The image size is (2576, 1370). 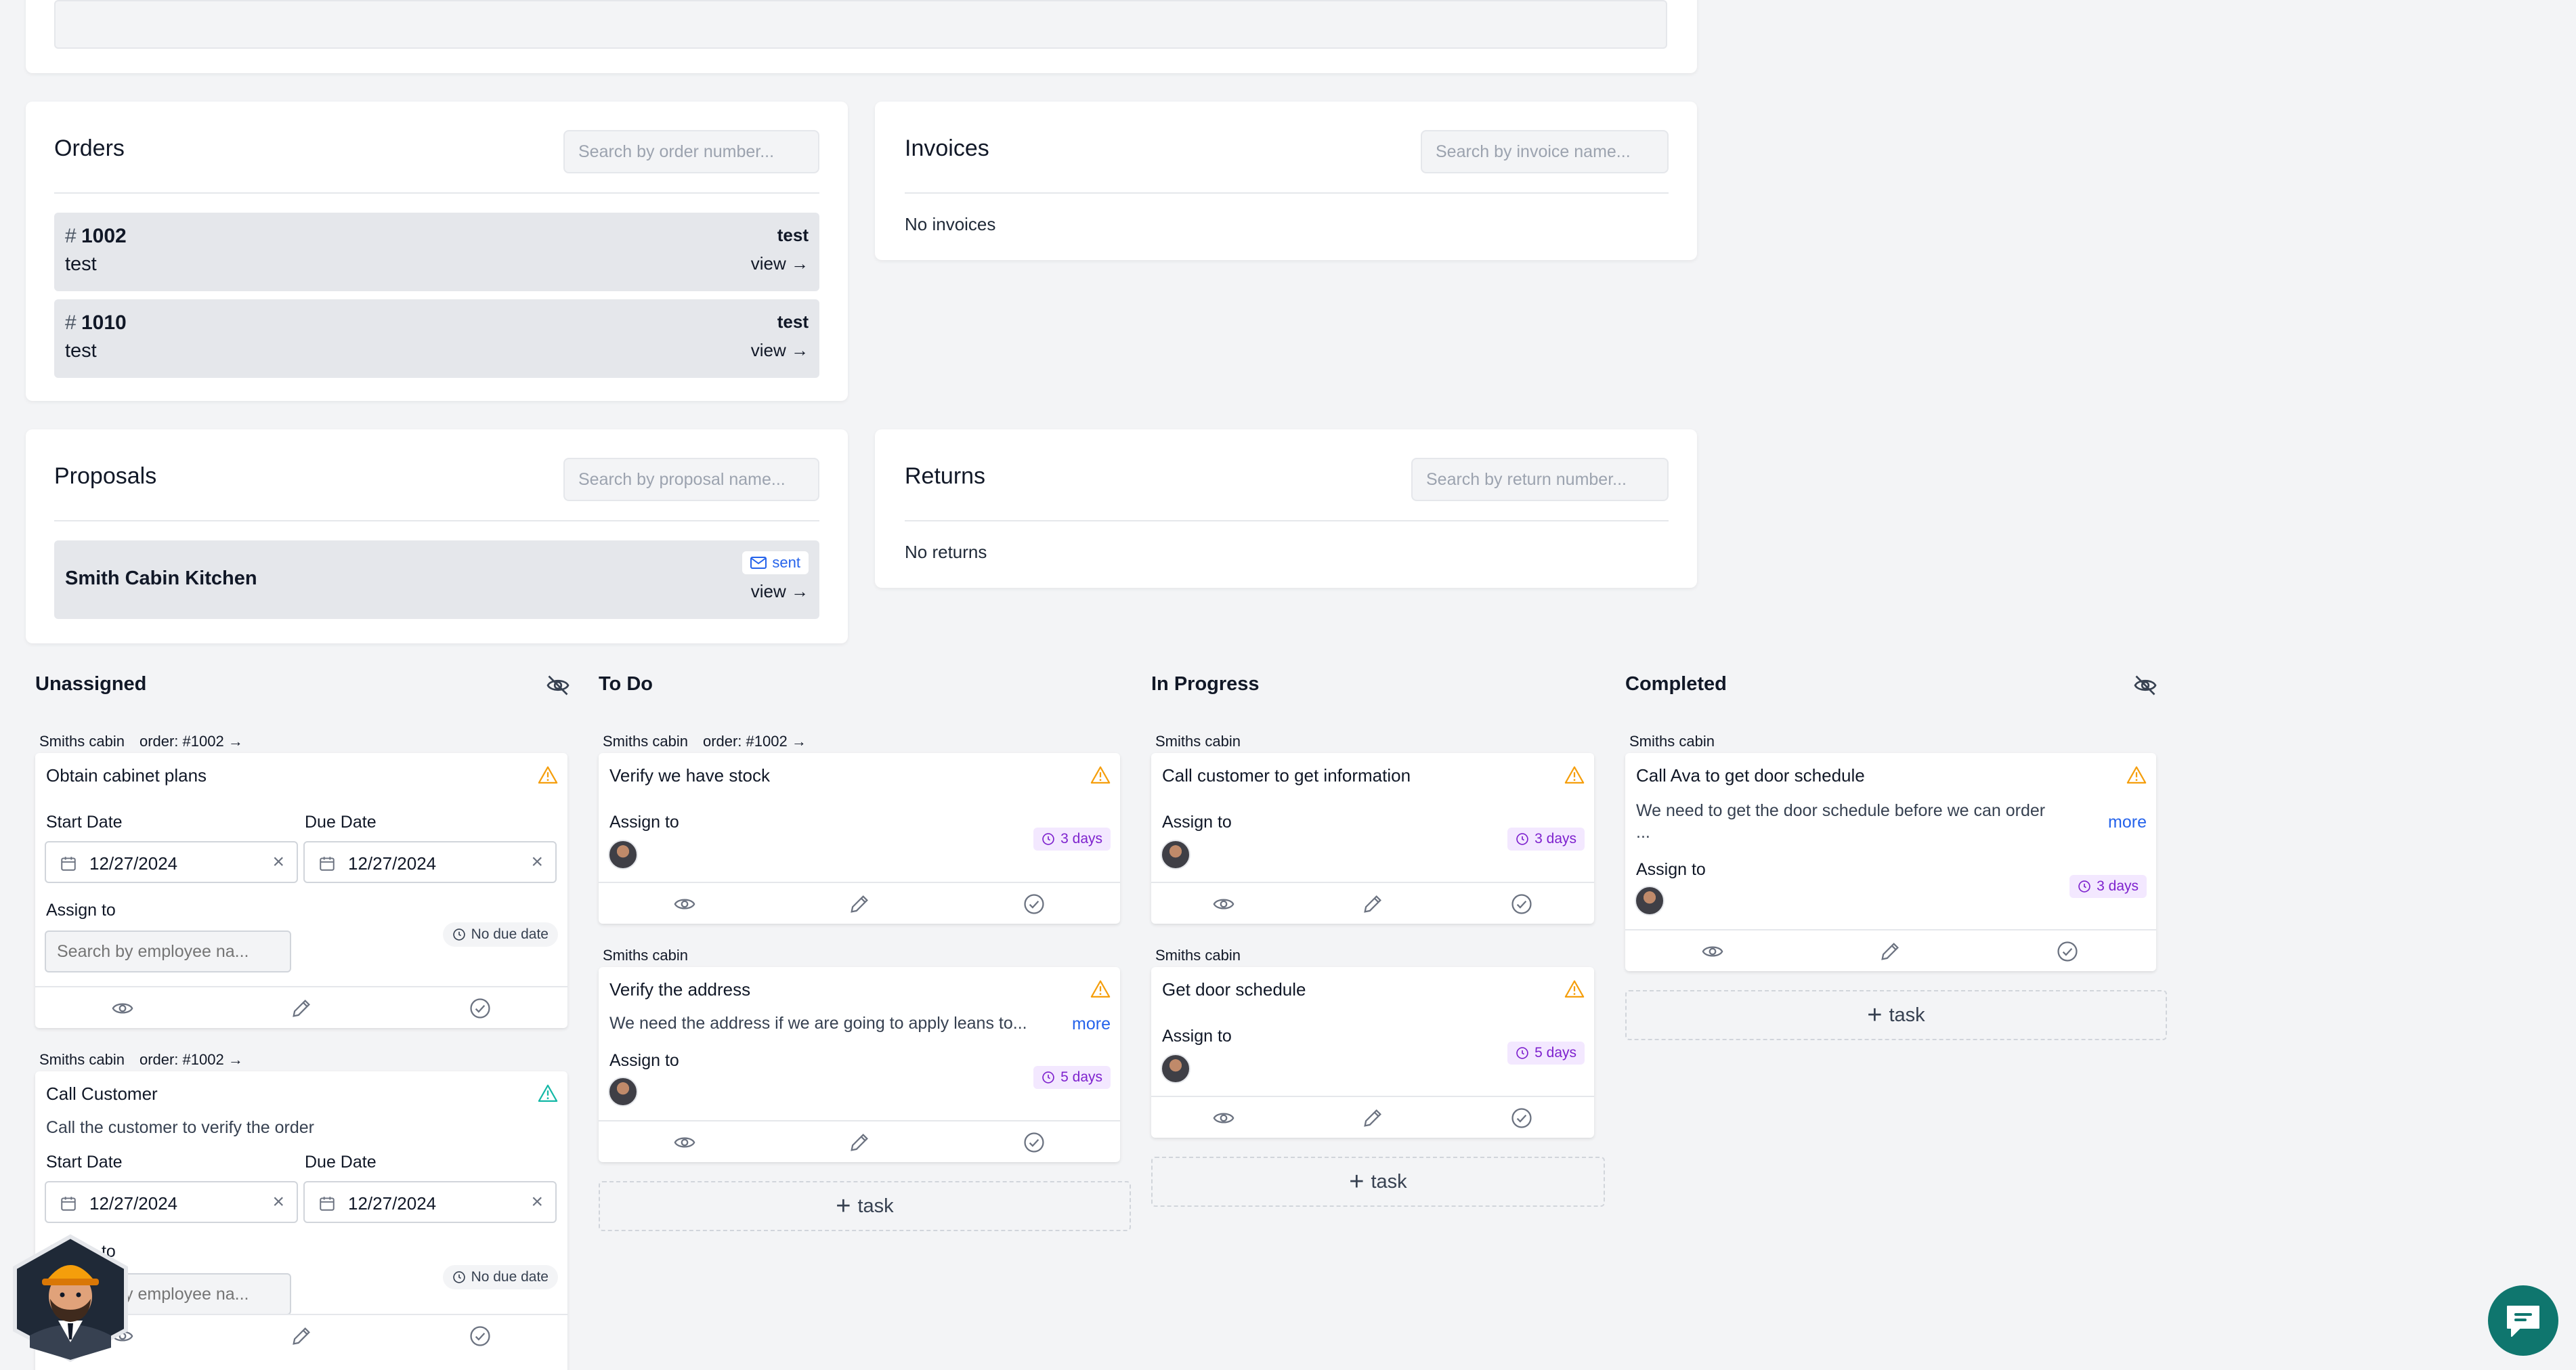 What do you see at coordinates (2523, 1320) in the screenshot?
I see `chat-button` at bounding box center [2523, 1320].